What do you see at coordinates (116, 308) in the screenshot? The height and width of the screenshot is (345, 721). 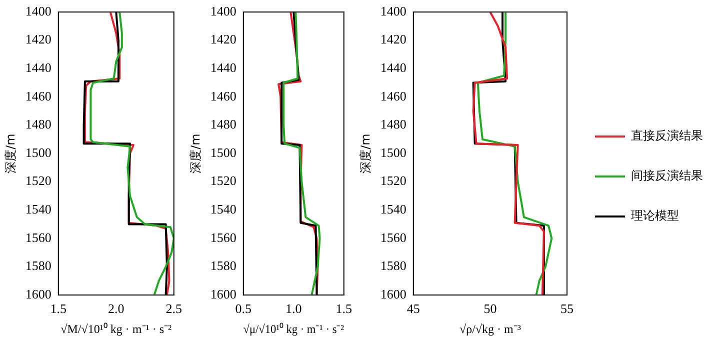 I see `x-tick-label: 2.0` at bounding box center [116, 308].